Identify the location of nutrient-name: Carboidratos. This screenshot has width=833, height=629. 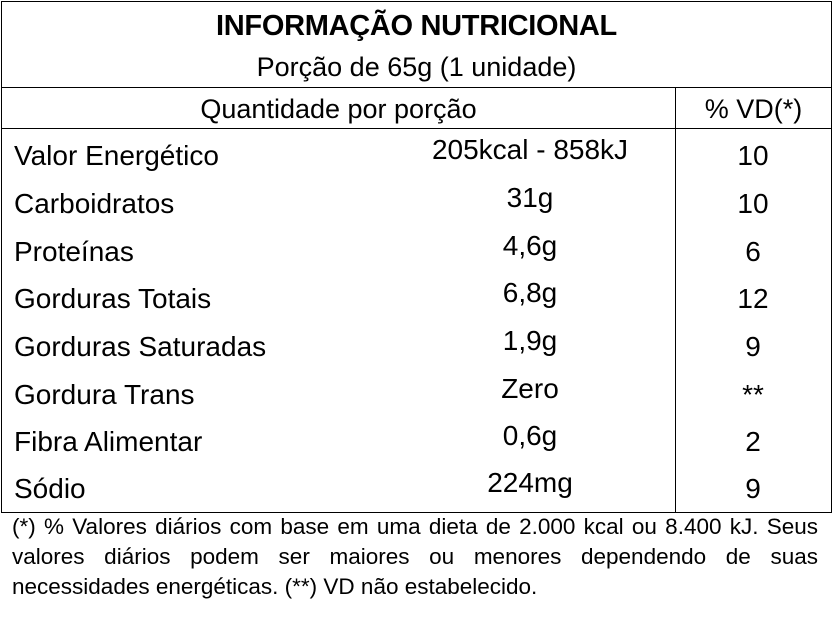
(94, 203).